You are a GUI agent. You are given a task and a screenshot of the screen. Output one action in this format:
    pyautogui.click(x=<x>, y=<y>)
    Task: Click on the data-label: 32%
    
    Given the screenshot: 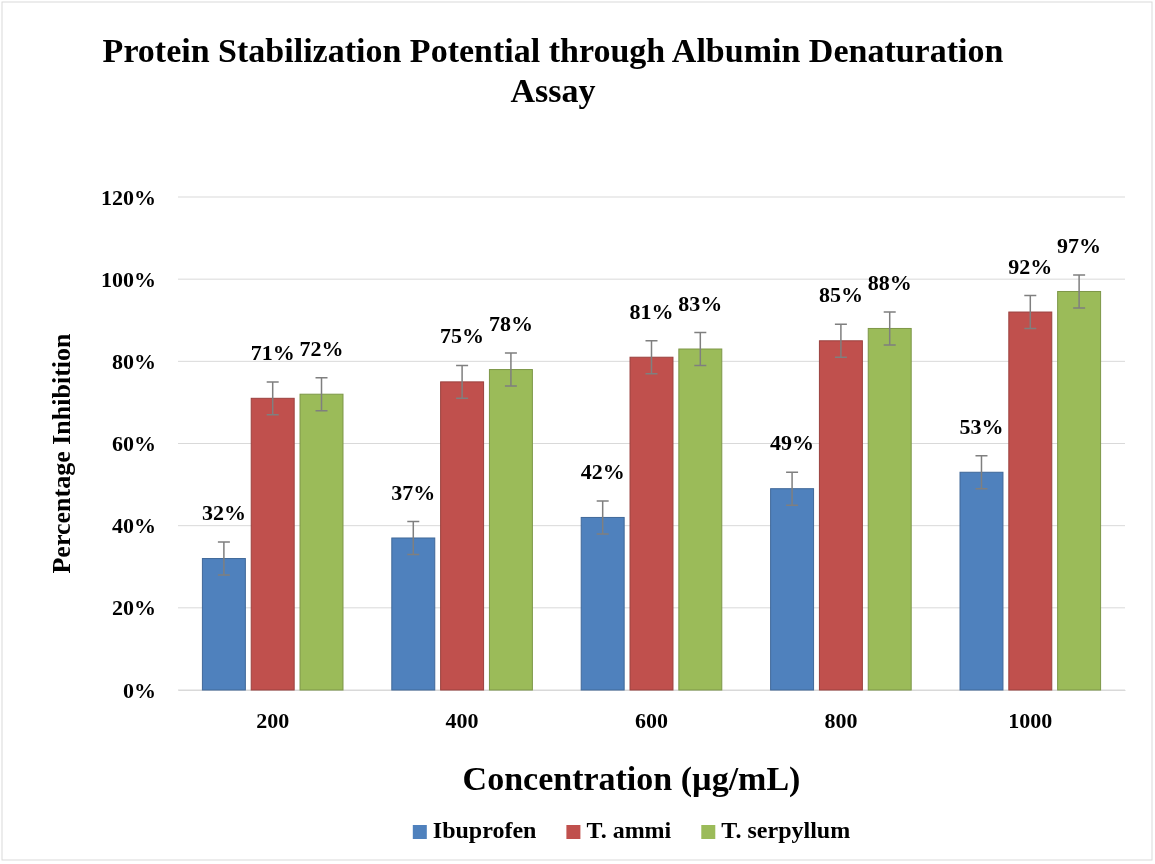 What is the action you would take?
    pyautogui.click(x=223, y=513)
    